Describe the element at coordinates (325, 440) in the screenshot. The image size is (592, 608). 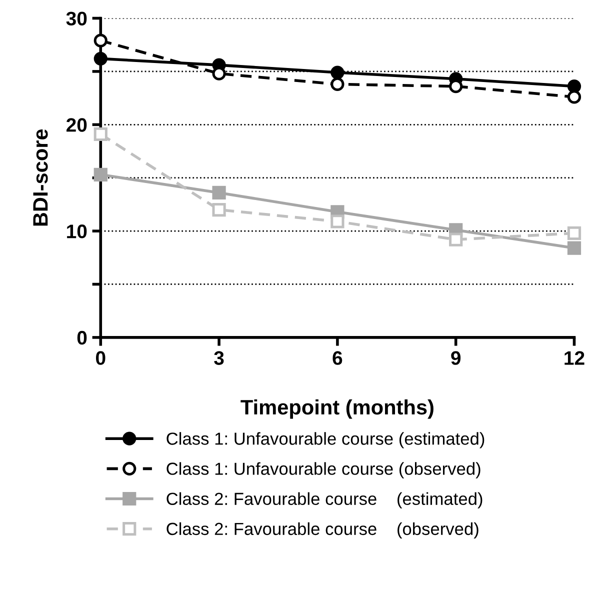
I see `legend-label: Class 1: Unfavourable course (estimated)` at that location.